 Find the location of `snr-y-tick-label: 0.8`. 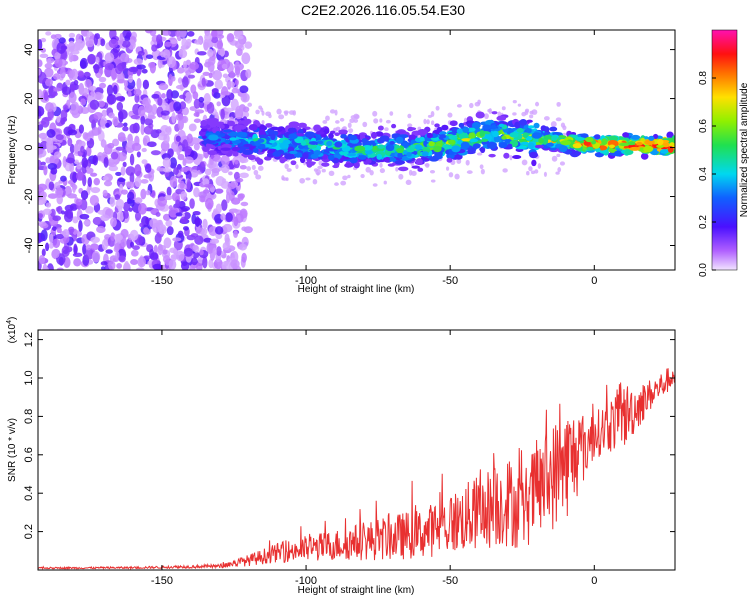

snr-y-tick-label: 0.8 is located at coordinates (29, 416).